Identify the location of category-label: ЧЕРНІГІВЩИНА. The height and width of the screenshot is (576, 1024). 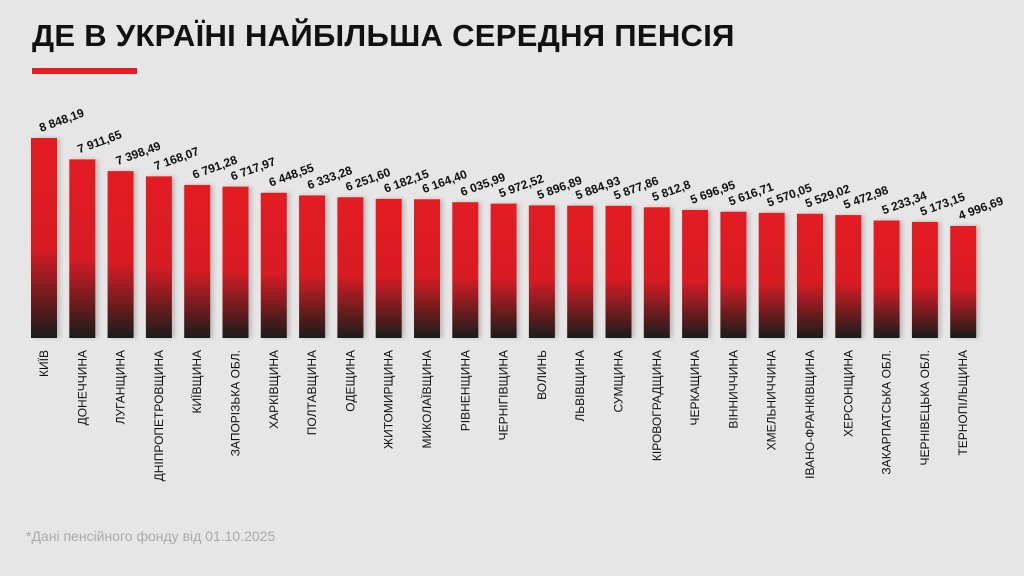
(504, 395).